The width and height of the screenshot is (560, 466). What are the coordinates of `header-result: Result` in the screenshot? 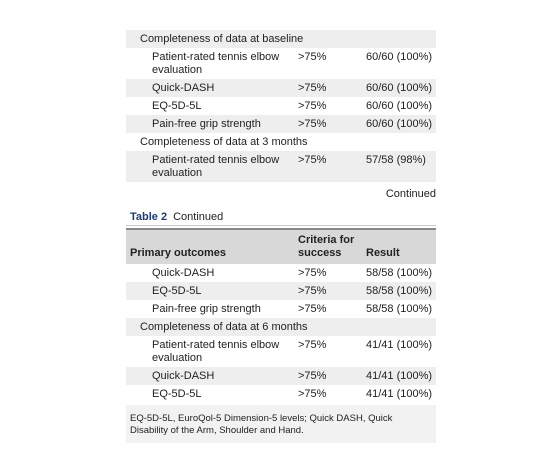 It's located at (383, 253).